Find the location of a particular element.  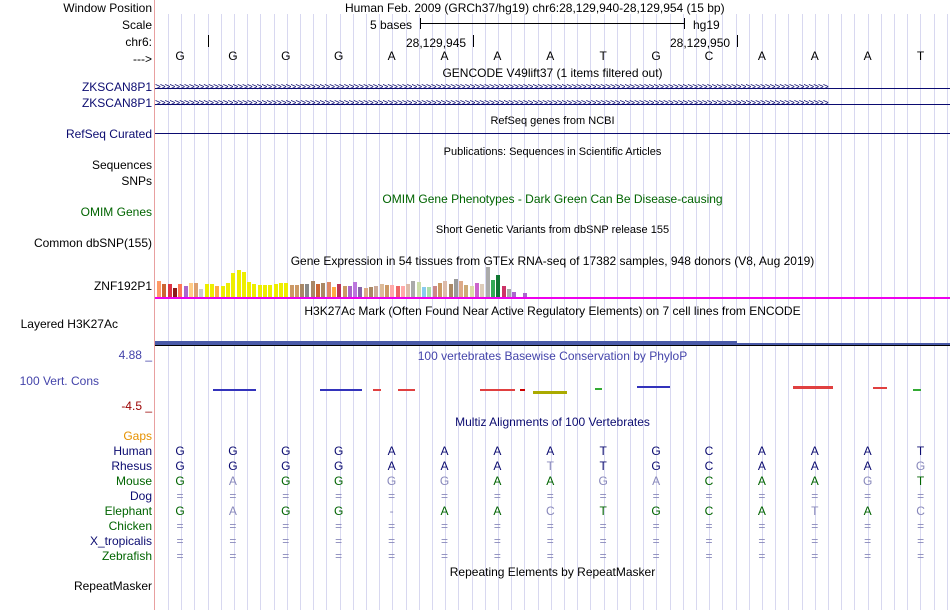

alignment-base-rhesus: A is located at coordinates (867, 466).